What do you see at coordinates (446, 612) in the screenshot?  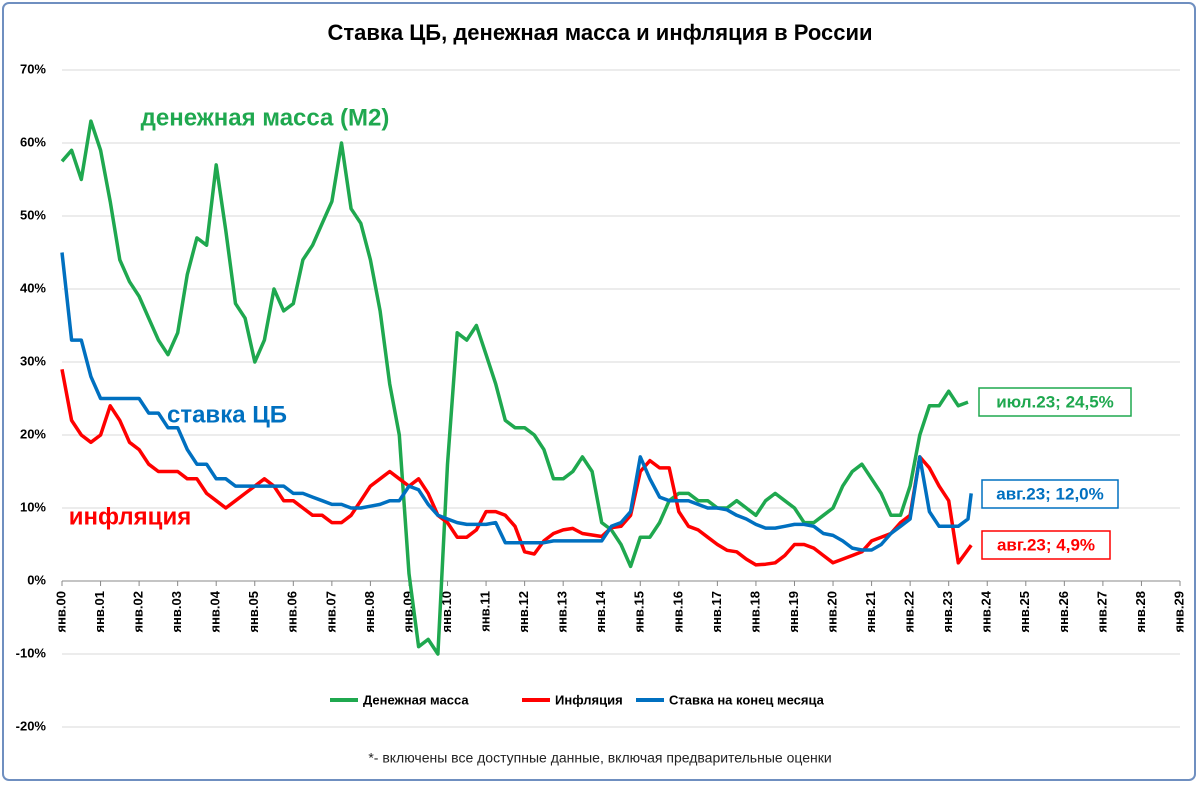 I see `x-tick-label: янв.10` at bounding box center [446, 612].